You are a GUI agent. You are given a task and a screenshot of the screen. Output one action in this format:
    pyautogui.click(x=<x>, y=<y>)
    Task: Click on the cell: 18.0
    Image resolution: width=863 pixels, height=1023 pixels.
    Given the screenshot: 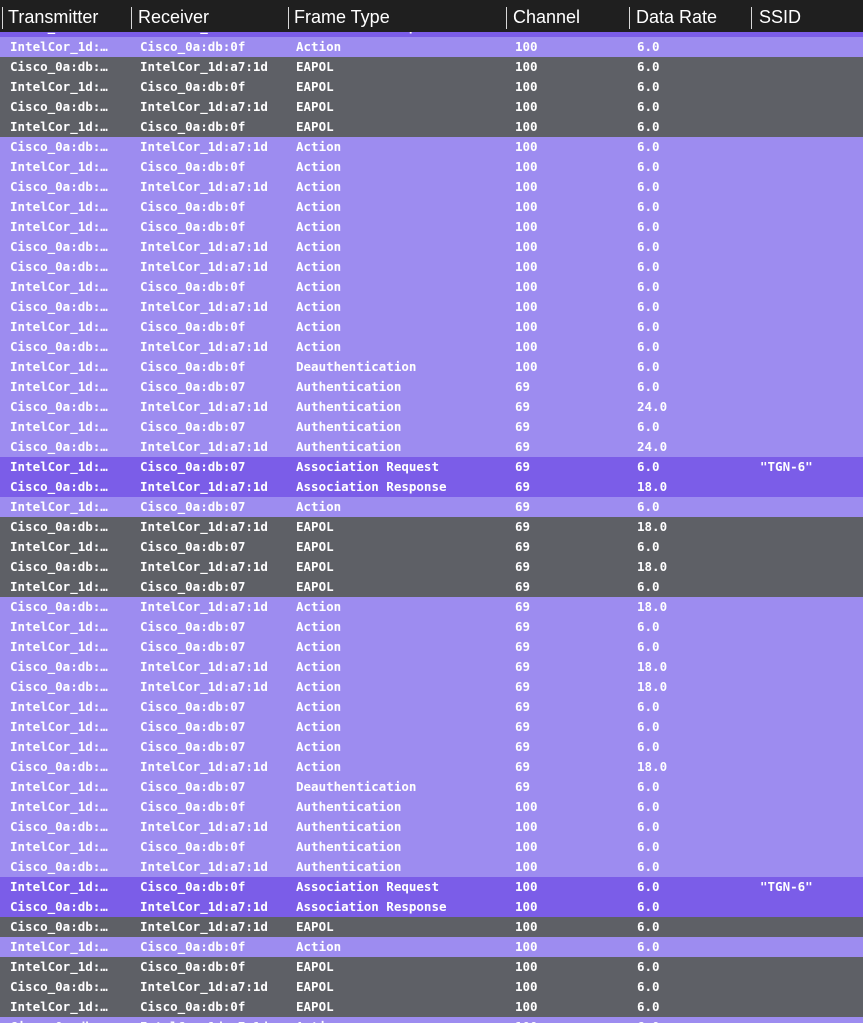 What is the action you would take?
    pyautogui.click(x=652, y=526)
    